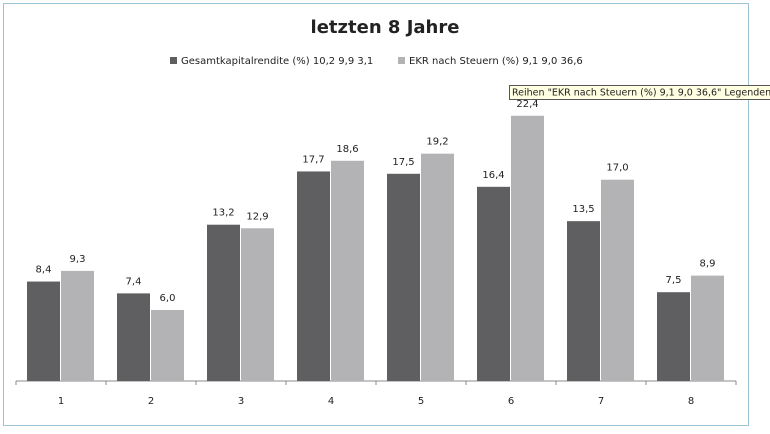  Describe the element at coordinates (493, 175) in the screenshot. I see `data-label: 16,4` at that location.